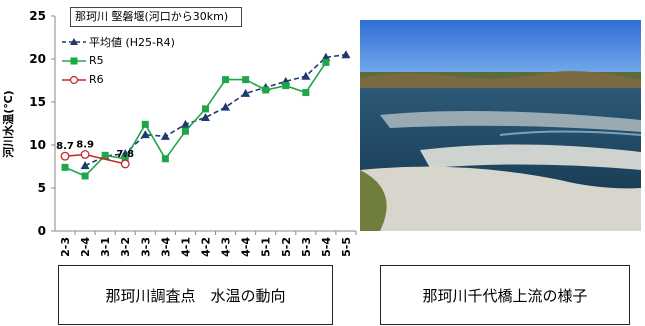 Image resolution: width=645 pixels, height=326 pixels. What do you see at coordinates (306, 247) in the screenshot?
I see `x-tick-label: 5-3` at bounding box center [306, 247].